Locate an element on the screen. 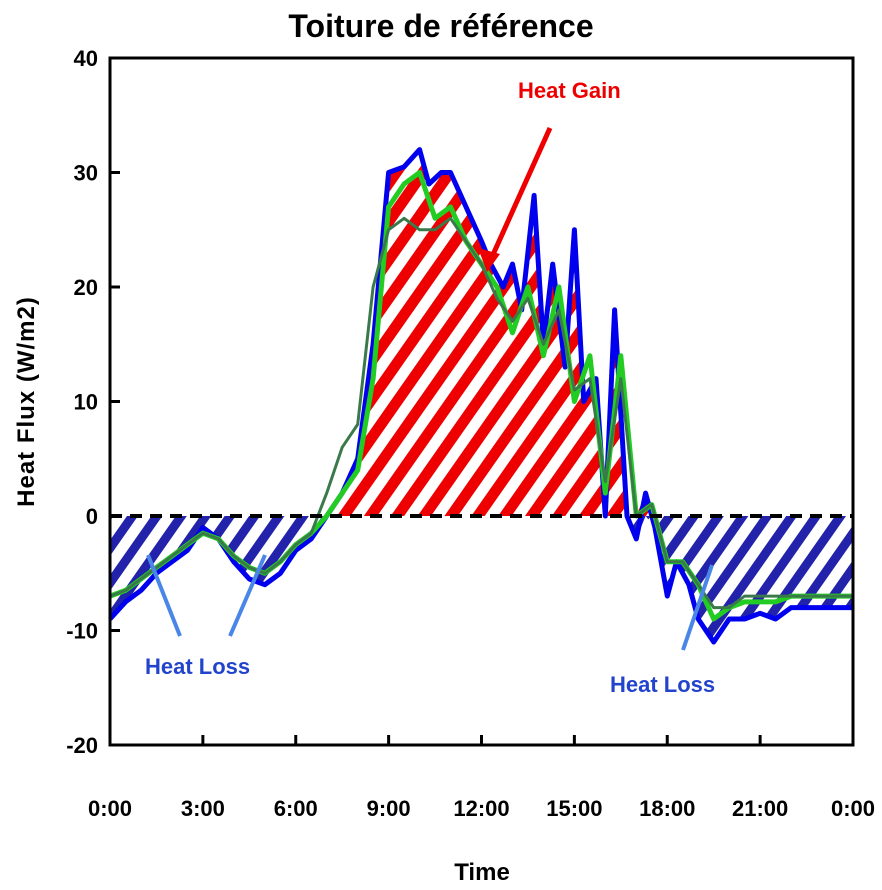 Image resolution: width=882 pixels, height=890 pixels. y-tick-label: 40 is located at coordinates (86, 58).